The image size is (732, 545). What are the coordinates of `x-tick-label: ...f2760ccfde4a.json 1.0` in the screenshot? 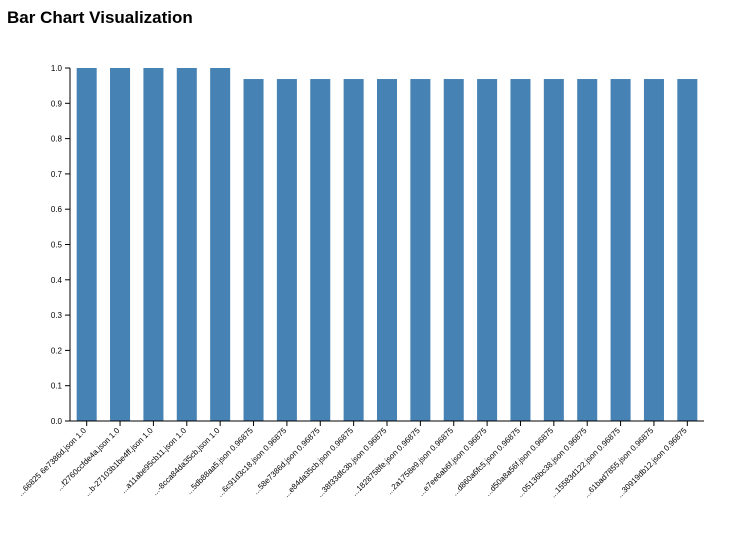 It's located at (88, 459).